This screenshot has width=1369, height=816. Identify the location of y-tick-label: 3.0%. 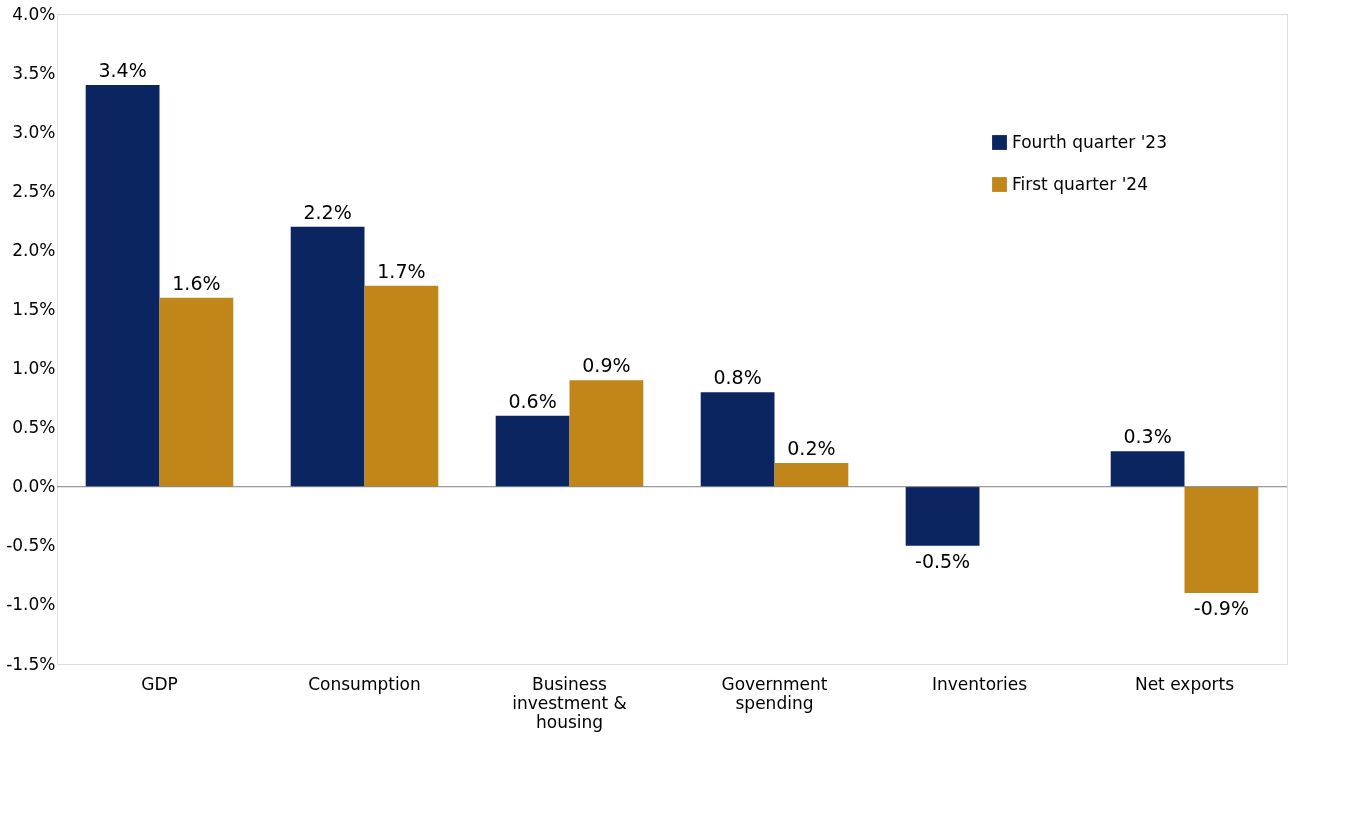
(34, 131).